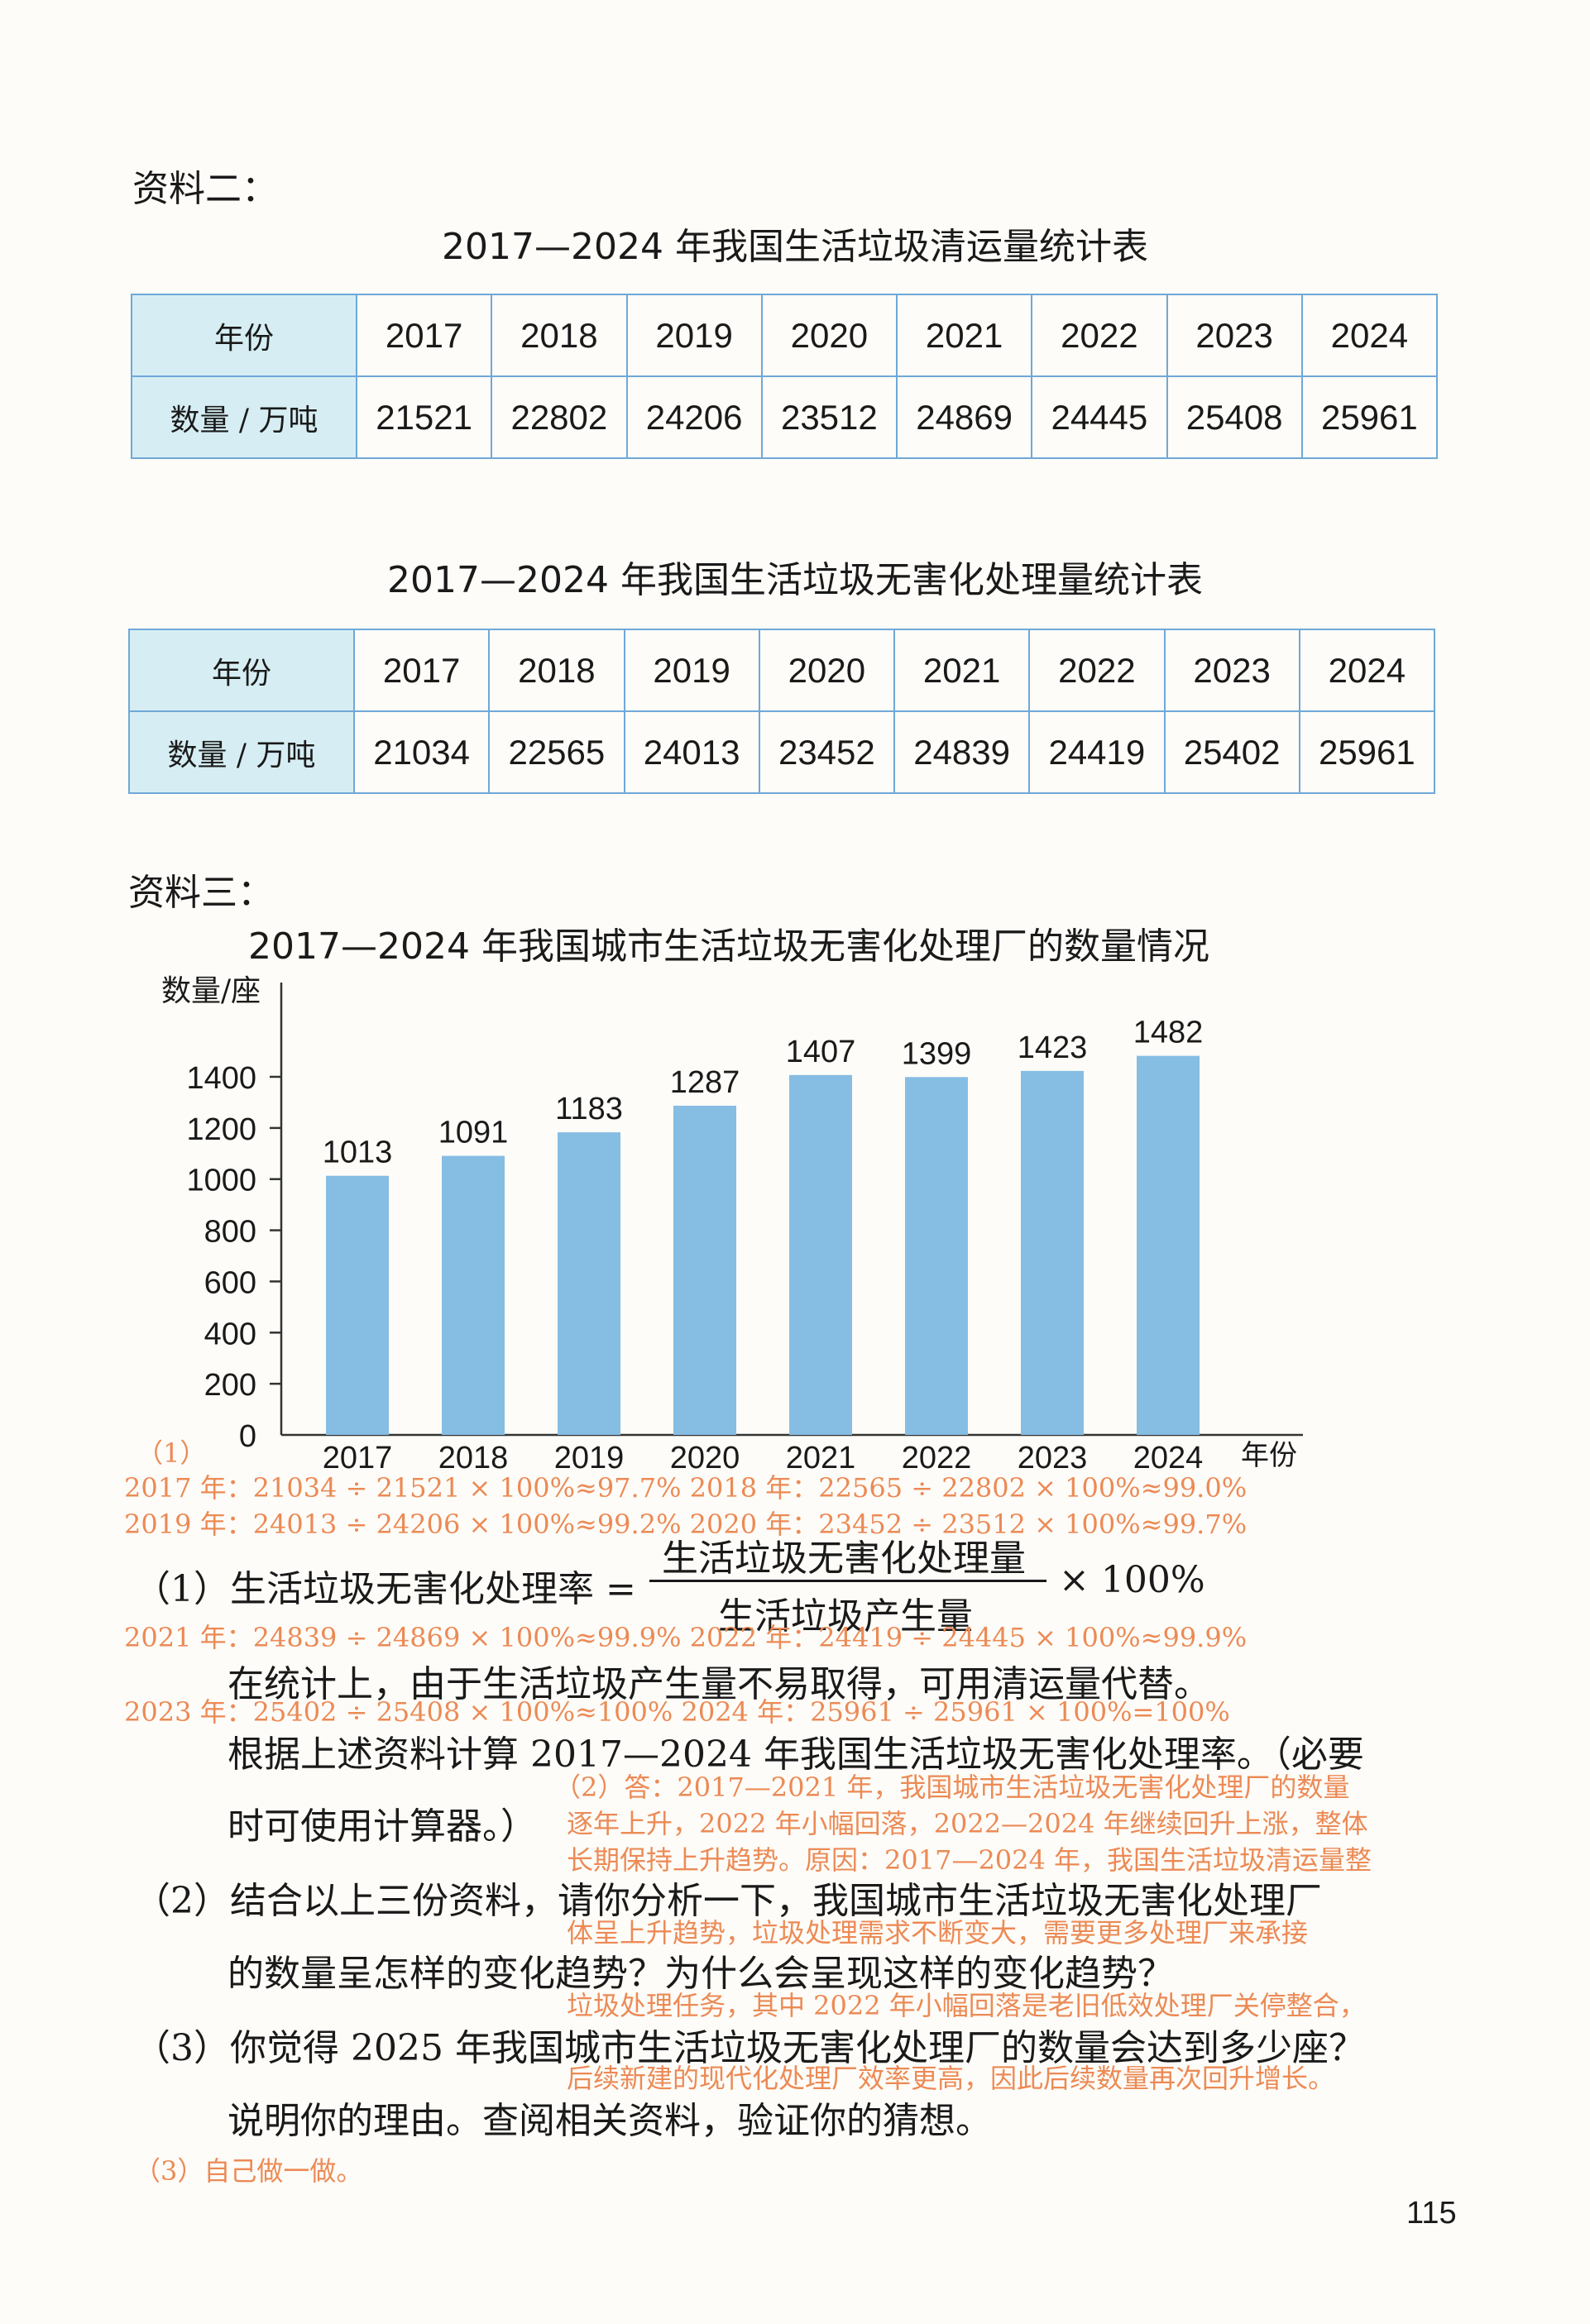  Describe the element at coordinates (382, 1826) in the screenshot. I see `question1-line: 时可使用计算器。）` at that location.